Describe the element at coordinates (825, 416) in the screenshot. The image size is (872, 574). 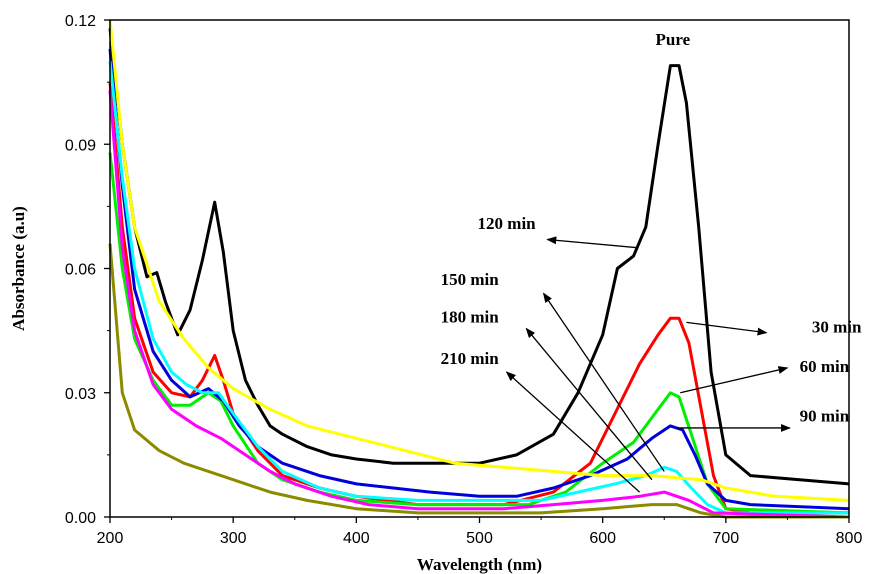
I see `series-annotation: 90 min` at that location.